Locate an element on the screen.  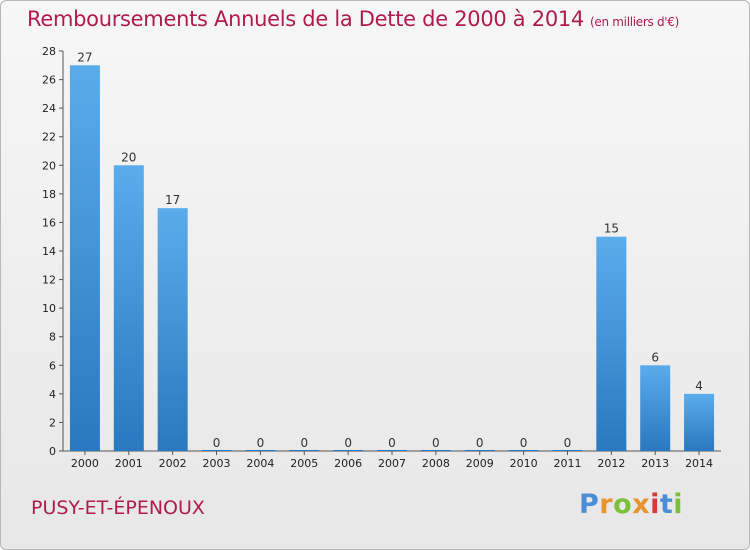
y-tick-label: 12 is located at coordinates (49, 280).